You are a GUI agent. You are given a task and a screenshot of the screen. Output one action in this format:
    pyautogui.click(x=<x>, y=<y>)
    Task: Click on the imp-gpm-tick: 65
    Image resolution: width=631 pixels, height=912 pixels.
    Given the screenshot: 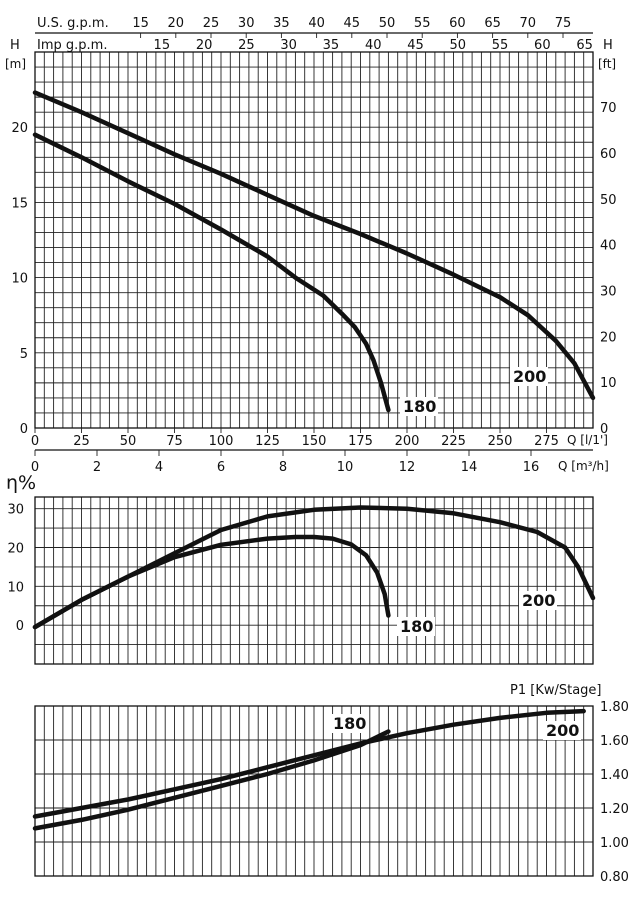 What is the action you would take?
    pyautogui.click(x=584, y=45)
    